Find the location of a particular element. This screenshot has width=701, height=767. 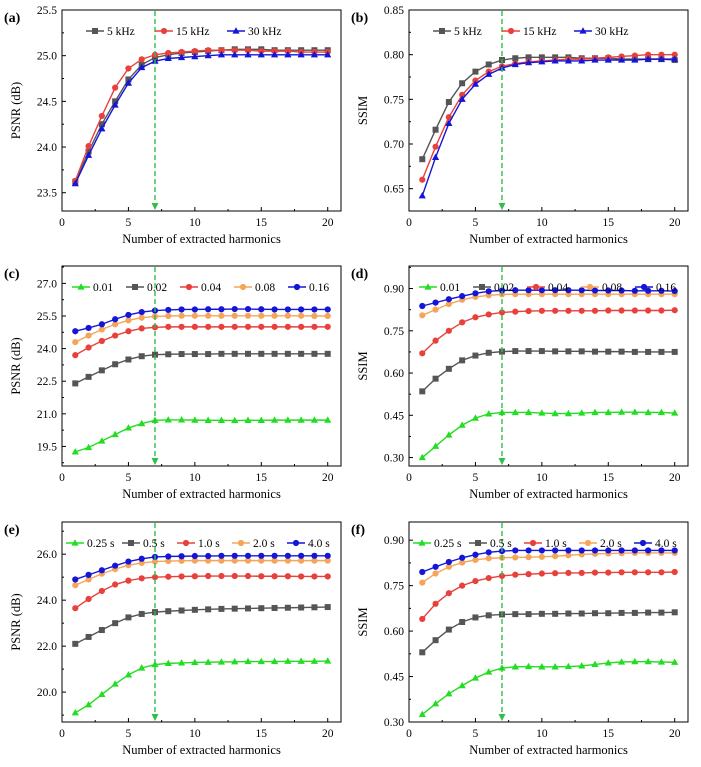

legend-label: 0.04 is located at coordinates (211, 288).